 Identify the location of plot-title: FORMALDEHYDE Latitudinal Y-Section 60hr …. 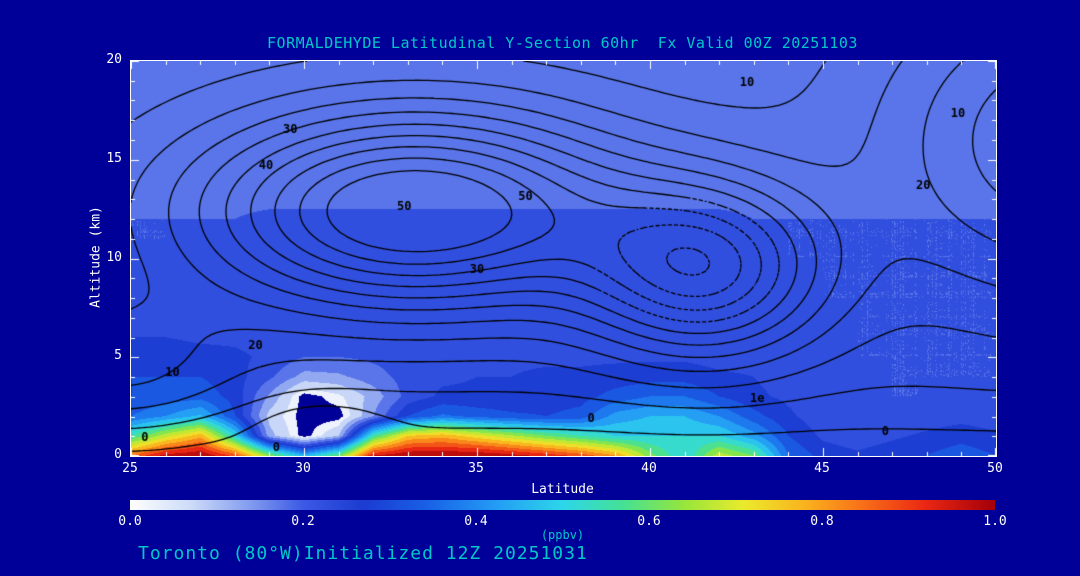
(562, 43).